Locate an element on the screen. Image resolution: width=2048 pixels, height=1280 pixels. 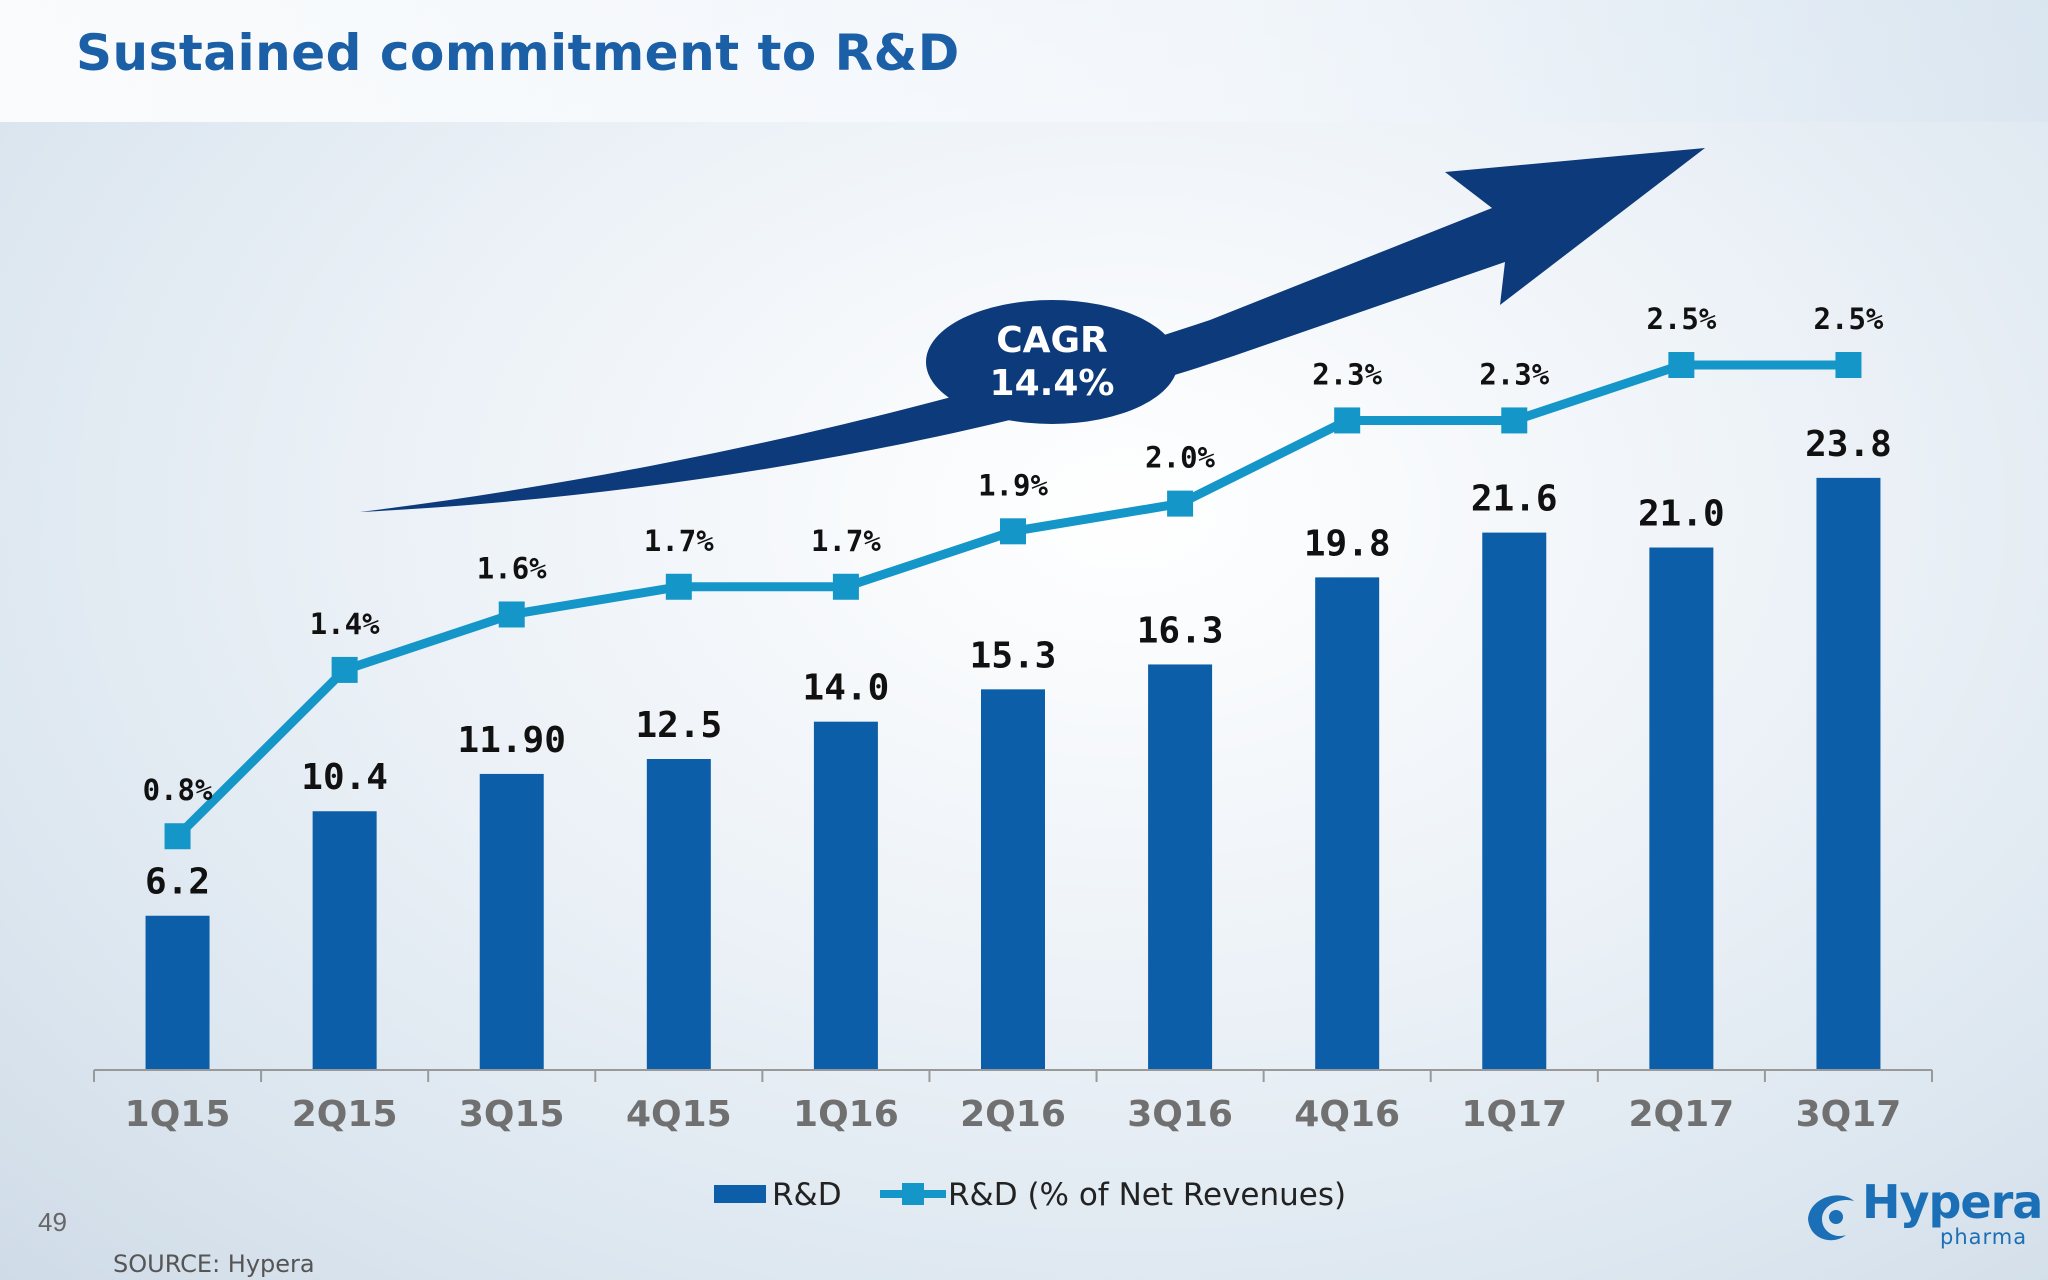
bar-1Q17 is located at coordinates (1514, 801).